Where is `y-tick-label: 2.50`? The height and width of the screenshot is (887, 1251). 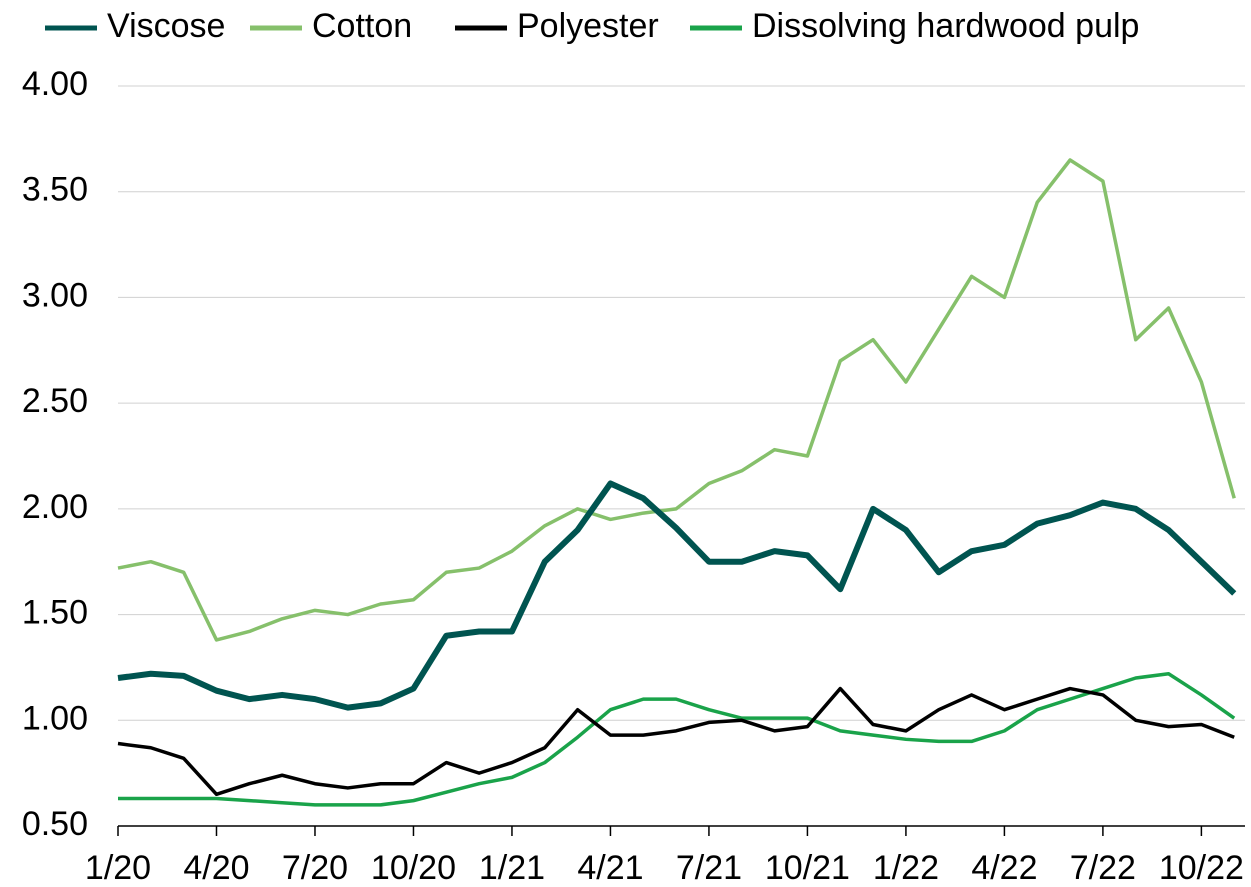 y-tick-label: 2.50 is located at coordinates (55, 401).